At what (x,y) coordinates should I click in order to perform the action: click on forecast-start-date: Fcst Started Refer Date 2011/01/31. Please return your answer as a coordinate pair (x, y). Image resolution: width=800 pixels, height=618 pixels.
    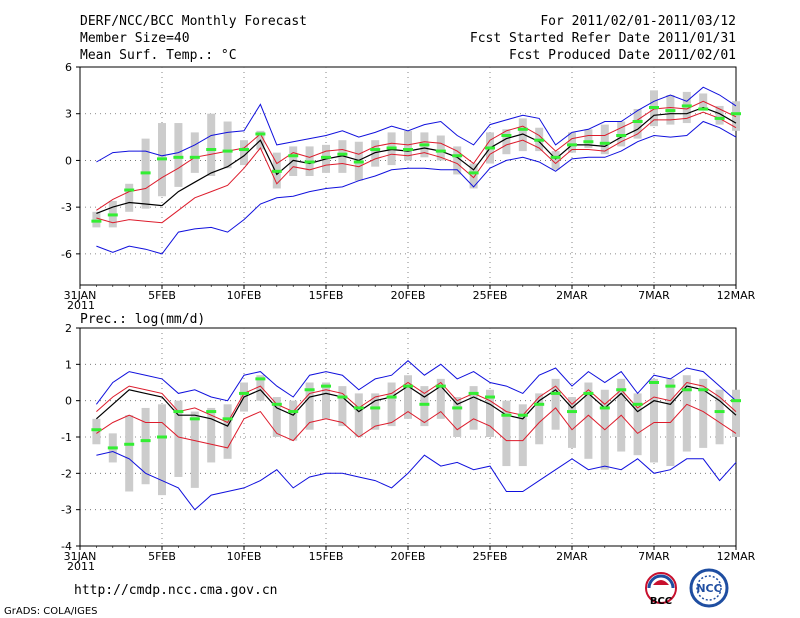
    Looking at the image, I should click on (603, 38).